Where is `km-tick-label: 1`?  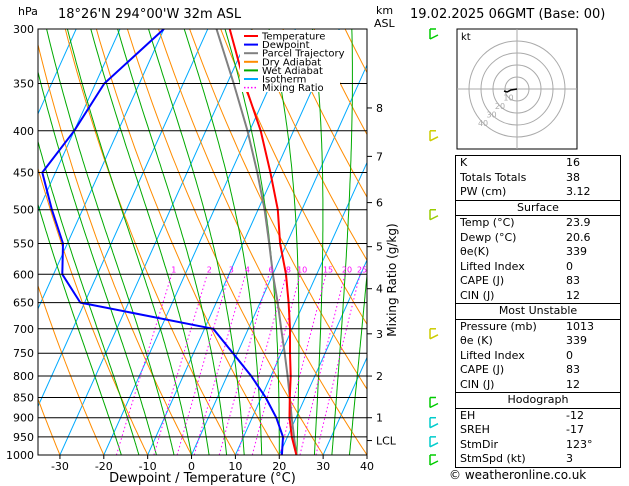 km-tick-label: 1 is located at coordinates (379, 418).